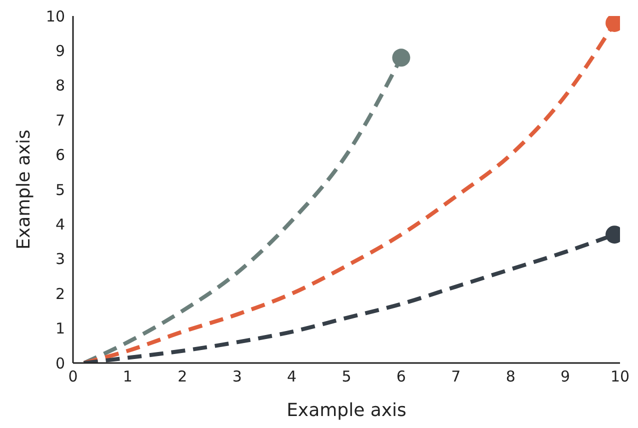 The image size is (638, 428). I want to click on y-axis-title: Example axis, so click(23, 190).